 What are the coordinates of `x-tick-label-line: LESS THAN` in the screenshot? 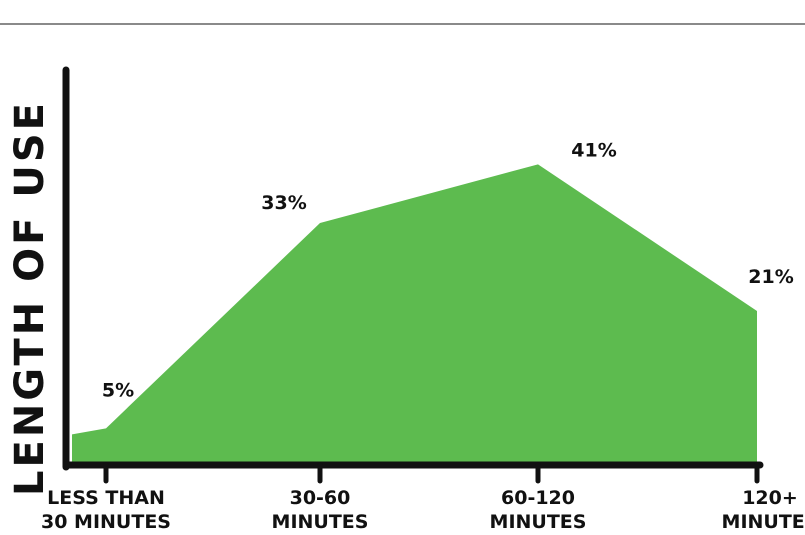 It's located at (106, 498).